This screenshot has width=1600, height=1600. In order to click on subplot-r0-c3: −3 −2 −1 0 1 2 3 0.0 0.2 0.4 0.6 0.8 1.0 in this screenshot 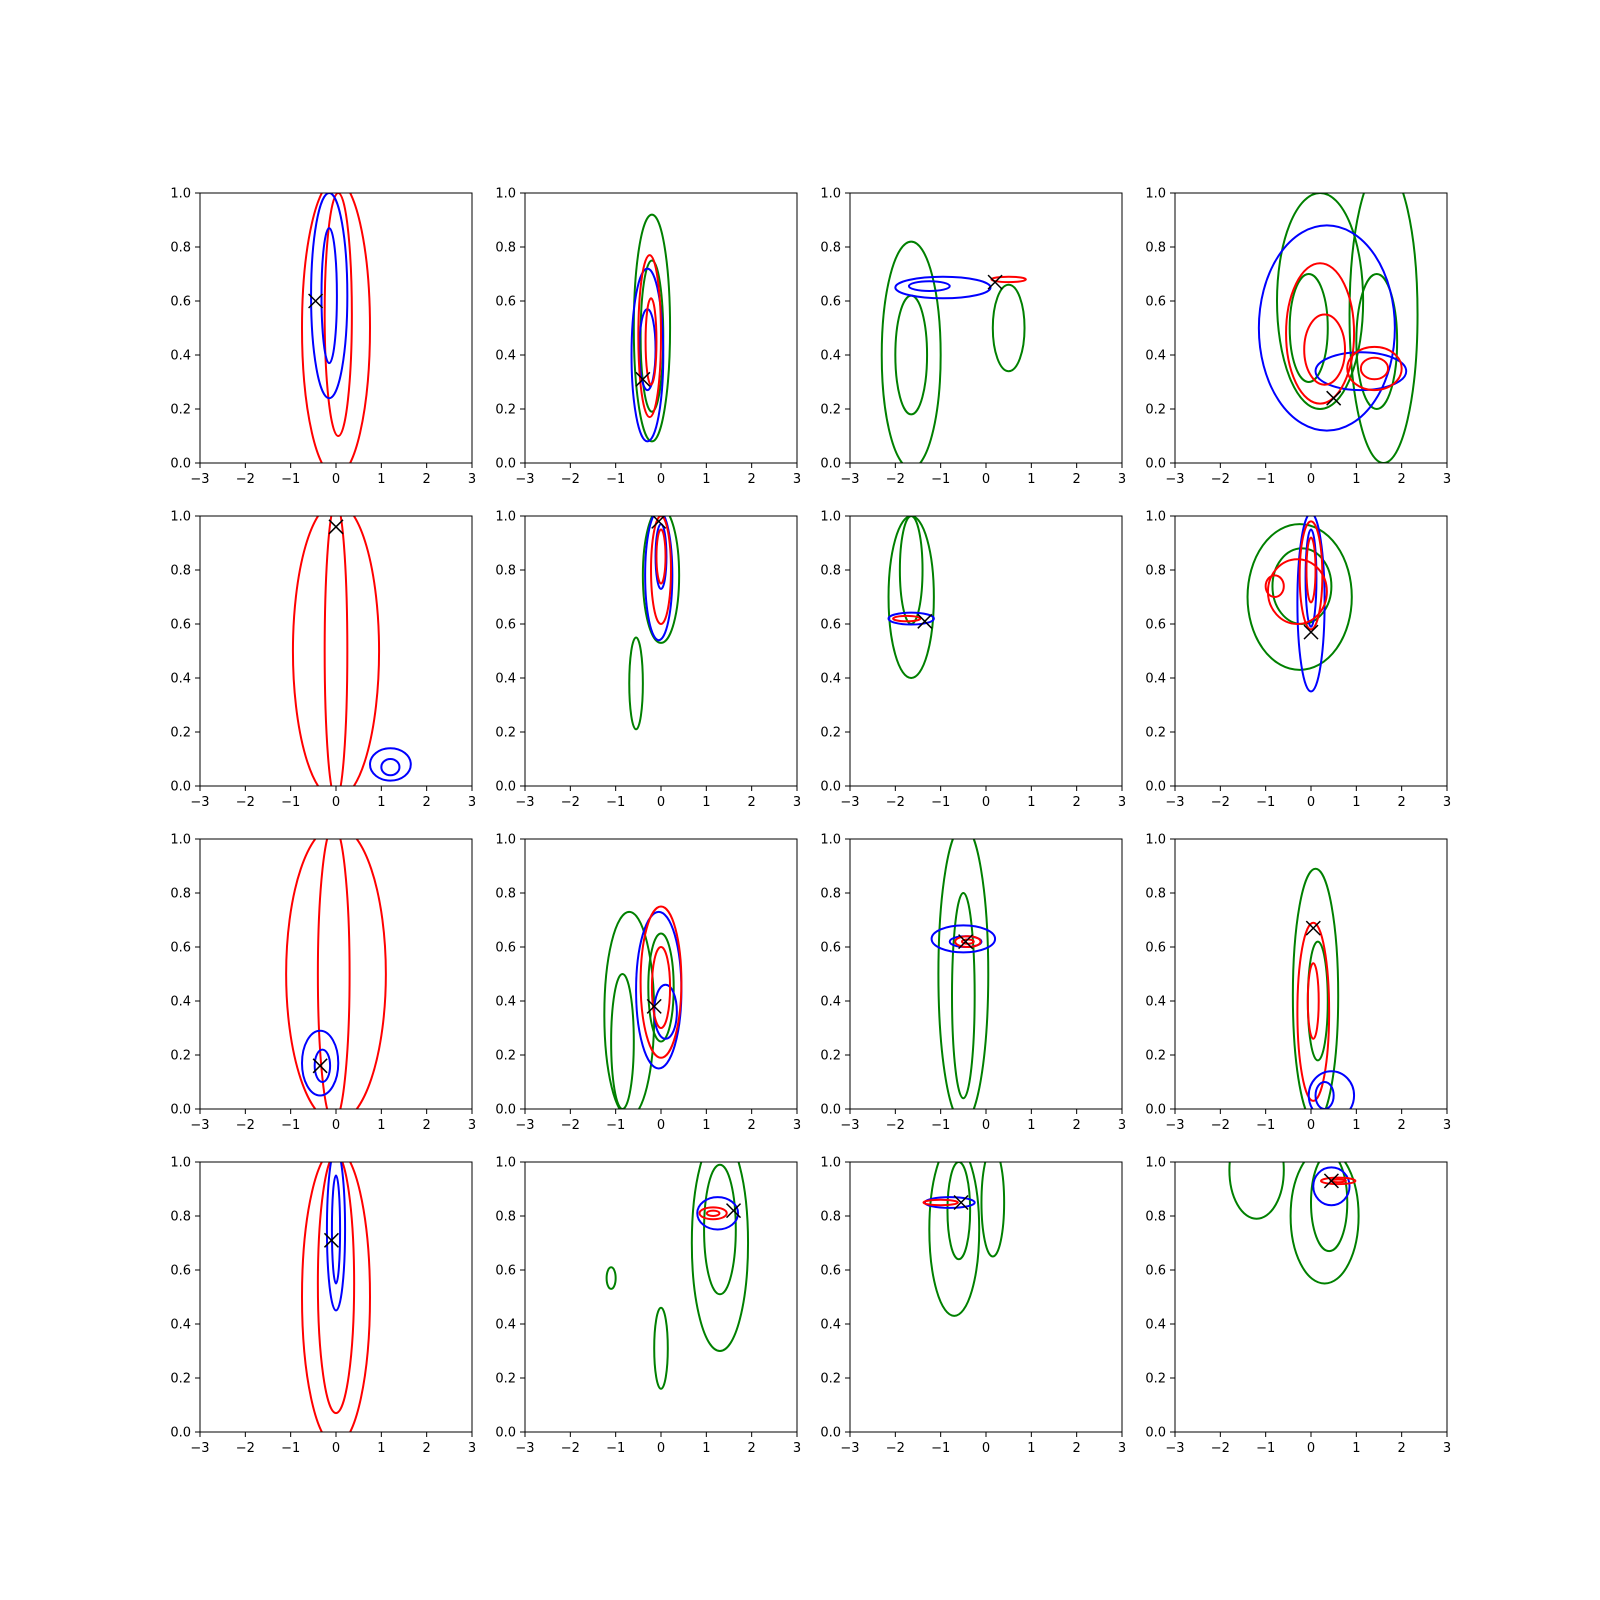, I will do `click(1298, 337)`.